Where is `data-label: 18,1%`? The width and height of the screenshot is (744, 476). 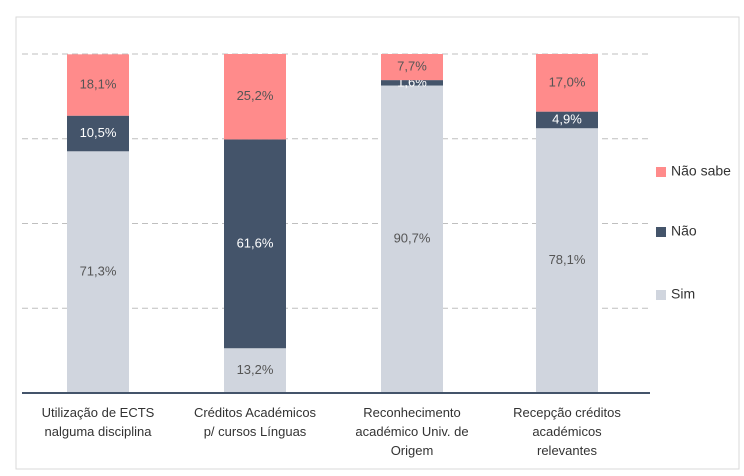
data-label: 18,1% is located at coordinates (98, 83).